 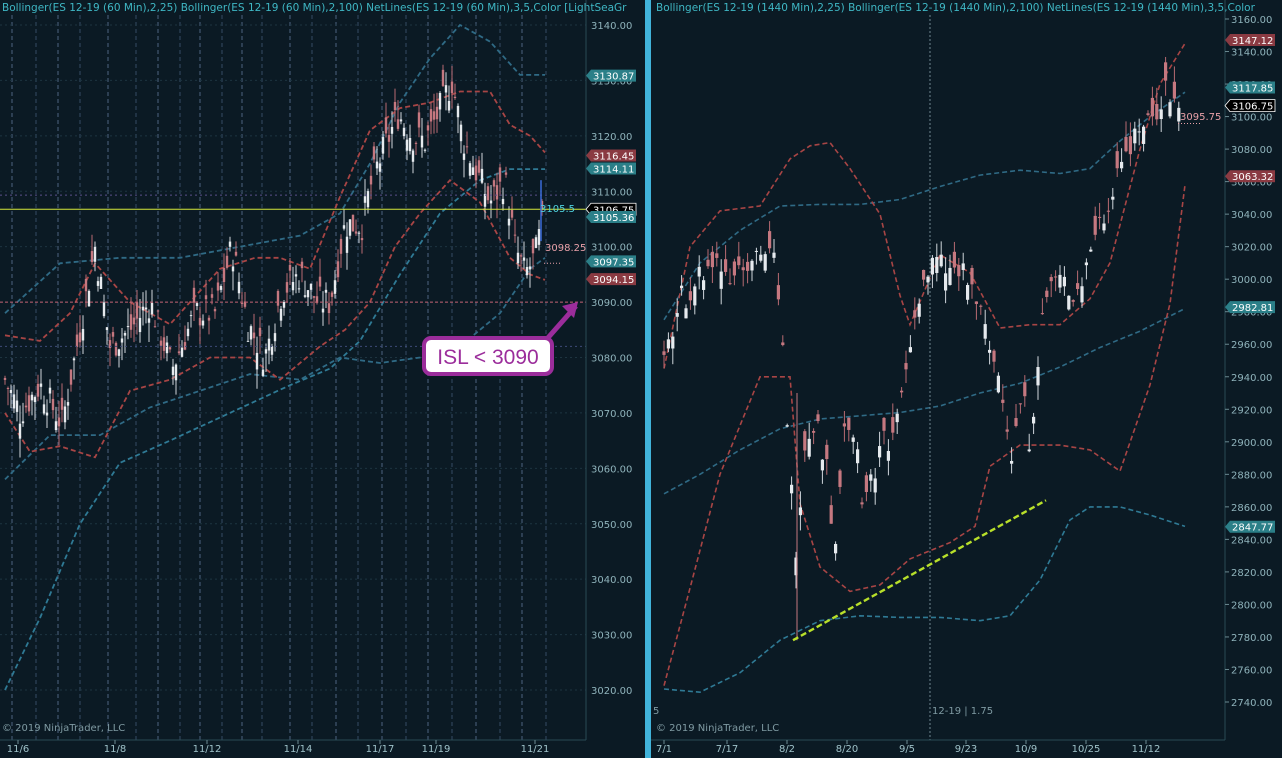 I want to click on price-tag-label: 3130.87, so click(x=613, y=77).